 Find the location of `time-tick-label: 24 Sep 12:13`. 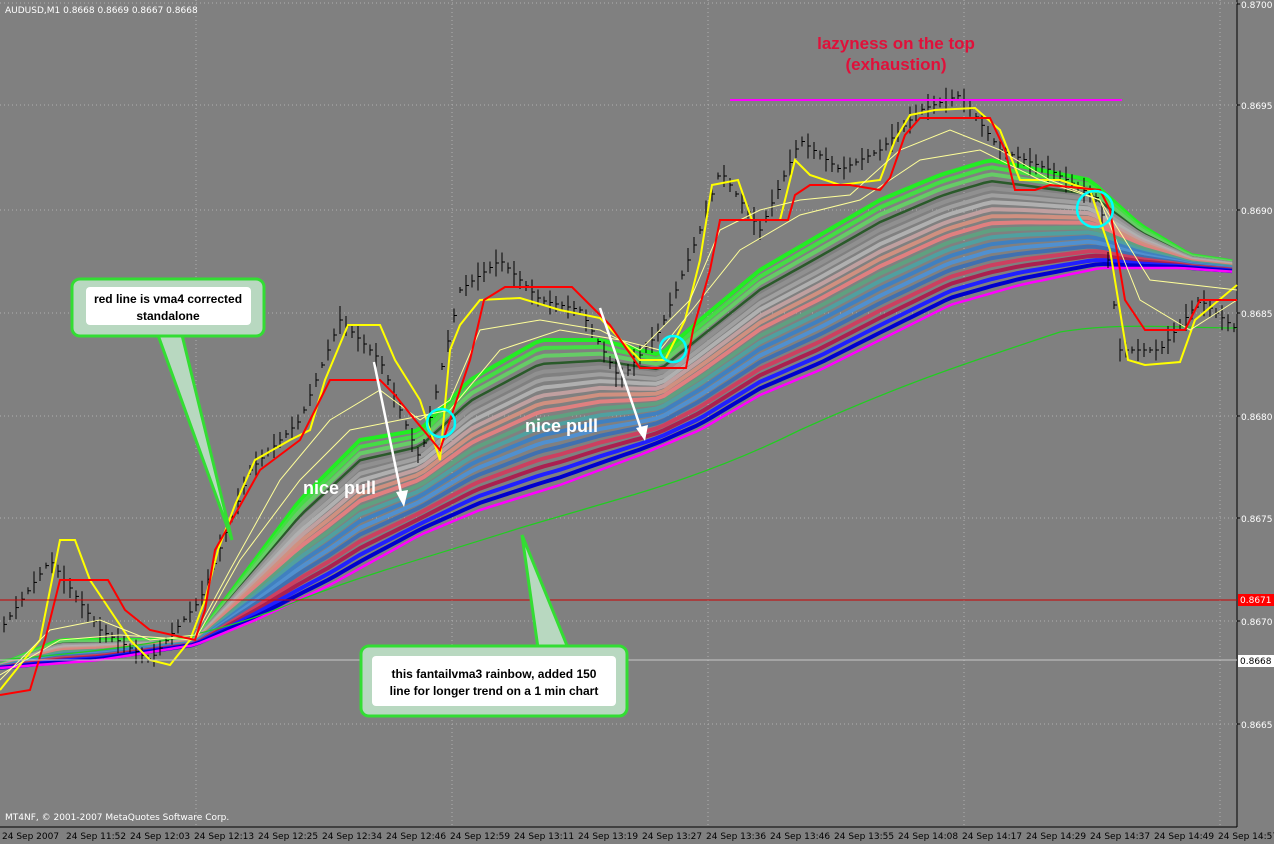

time-tick-label: 24 Sep 12:13 is located at coordinates (224, 837).